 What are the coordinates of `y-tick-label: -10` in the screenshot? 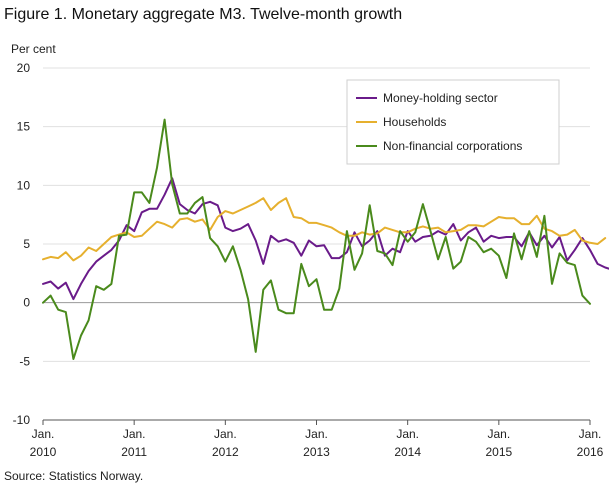 It's located at (22, 420).